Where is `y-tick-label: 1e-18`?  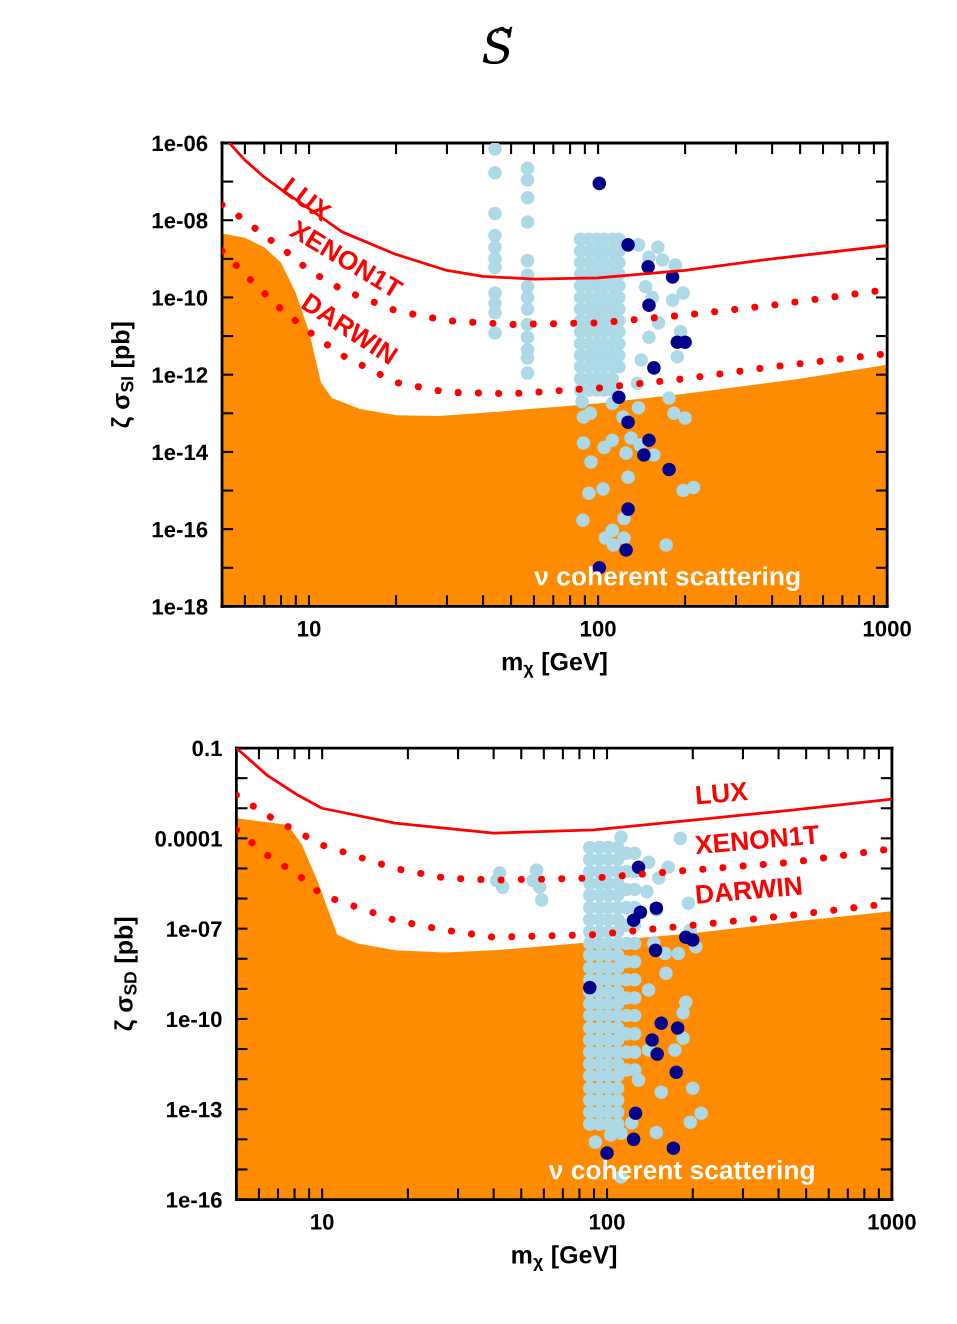
y-tick-label: 1e-18 is located at coordinates (180, 606).